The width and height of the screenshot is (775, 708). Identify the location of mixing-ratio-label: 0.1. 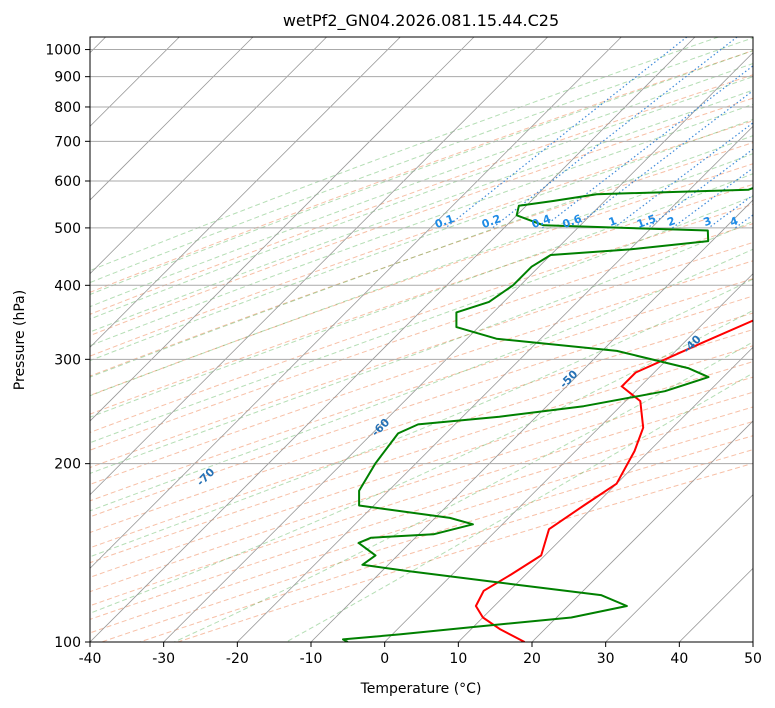
(444, 221).